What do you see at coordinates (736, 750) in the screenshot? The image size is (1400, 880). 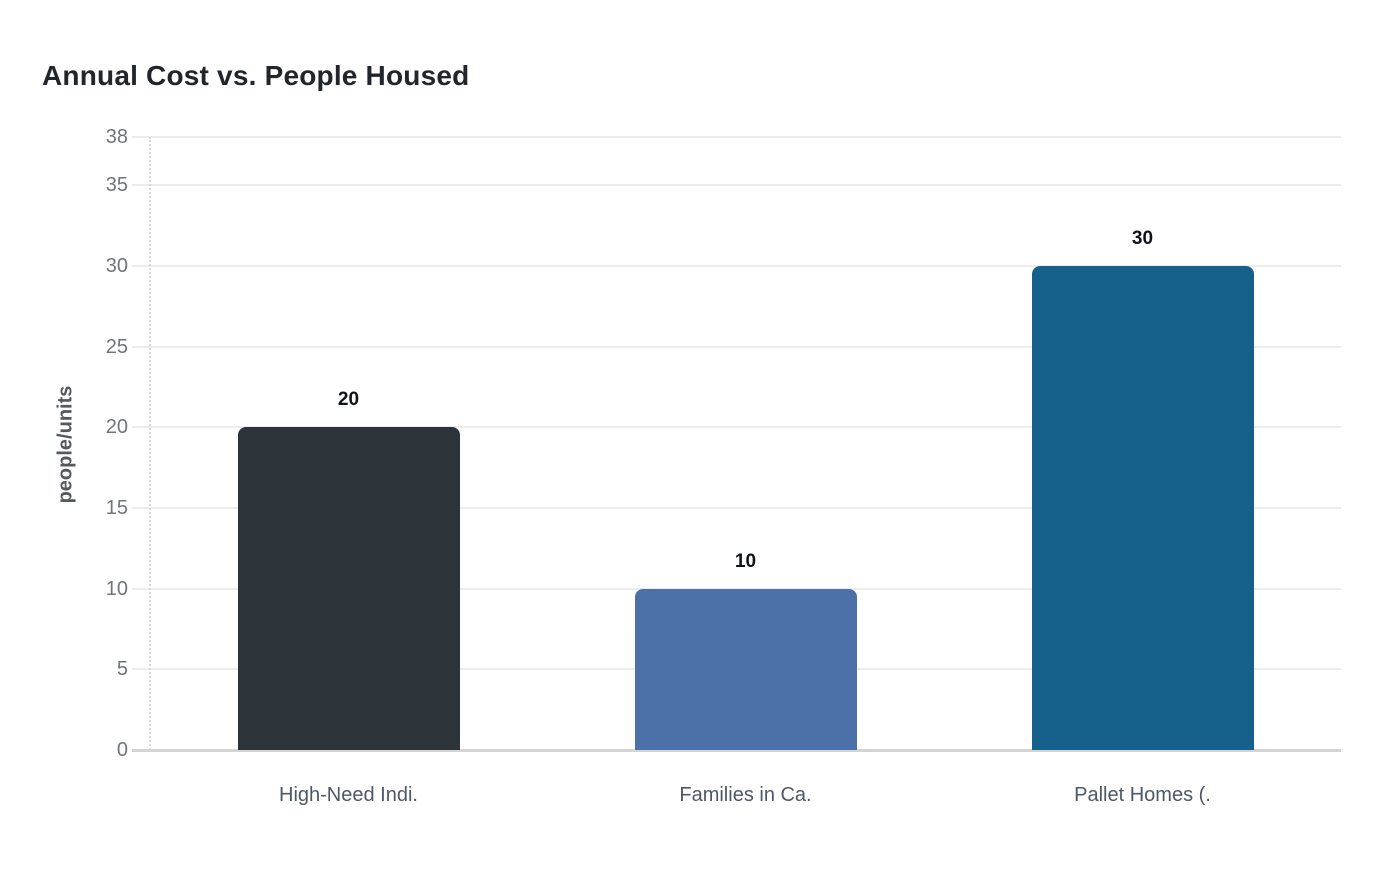 I see `x-axis-baseline` at bounding box center [736, 750].